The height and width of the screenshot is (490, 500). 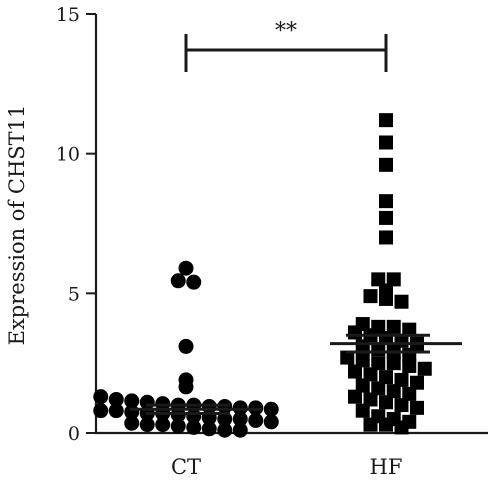 What do you see at coordinates (296, 374) in the screenshot?
I see `mean-sem-markers` at bounding box center [296, 374].